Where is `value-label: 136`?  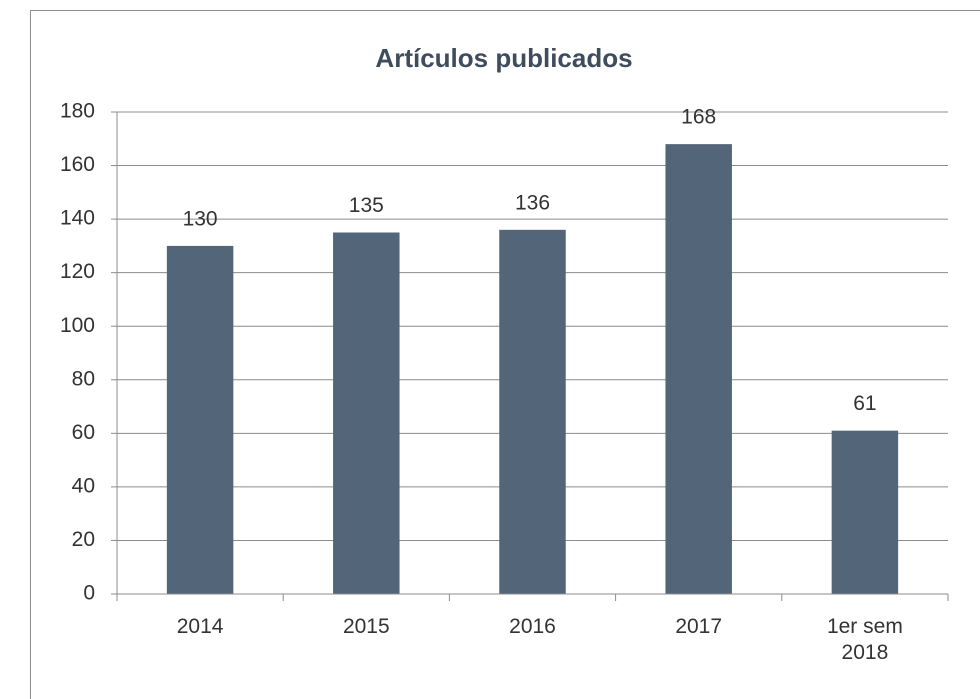 value-label: 136 is located at coordinates (532, 202).